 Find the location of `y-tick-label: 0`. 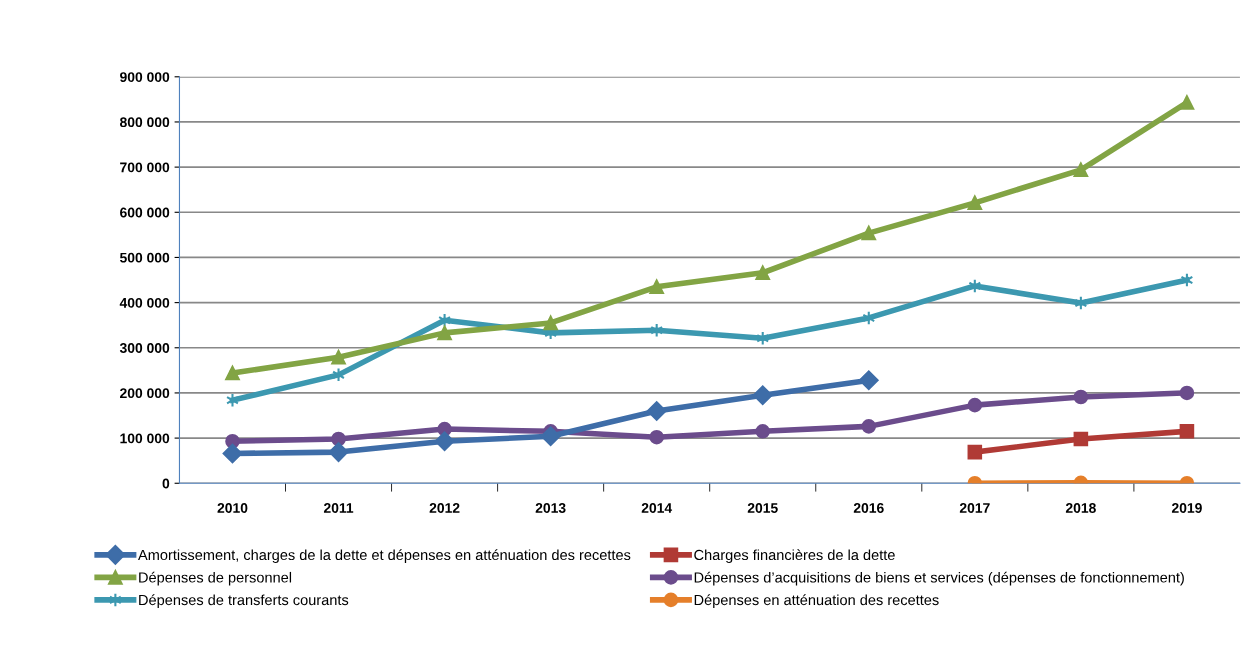

y-tick-label: 0 is located at coordinates (166, 483).